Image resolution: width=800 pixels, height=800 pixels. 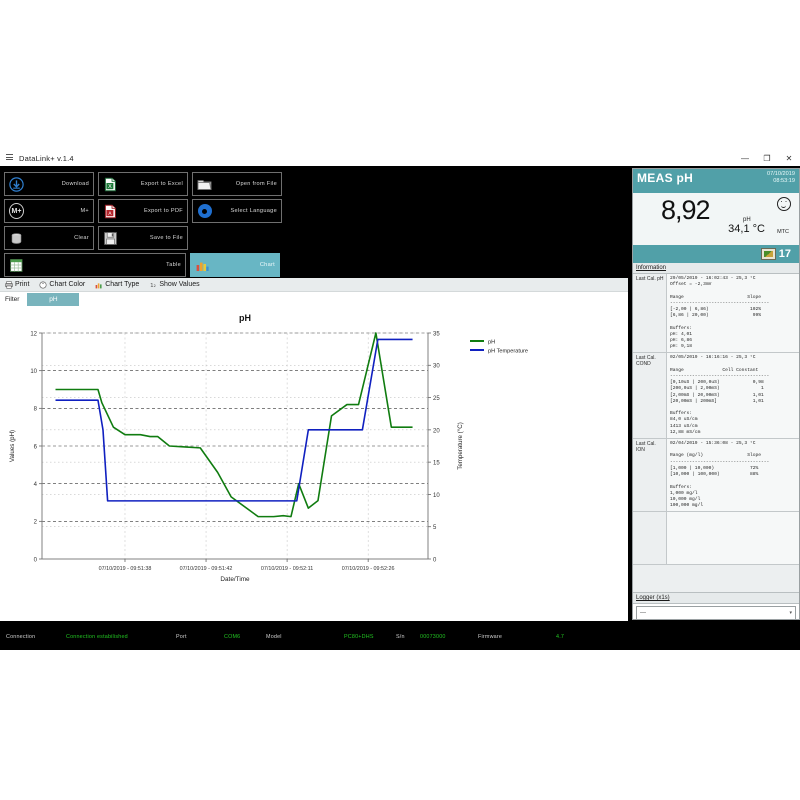 I want to click on memory-plus-icon: M+, so click(x=16, y=211).